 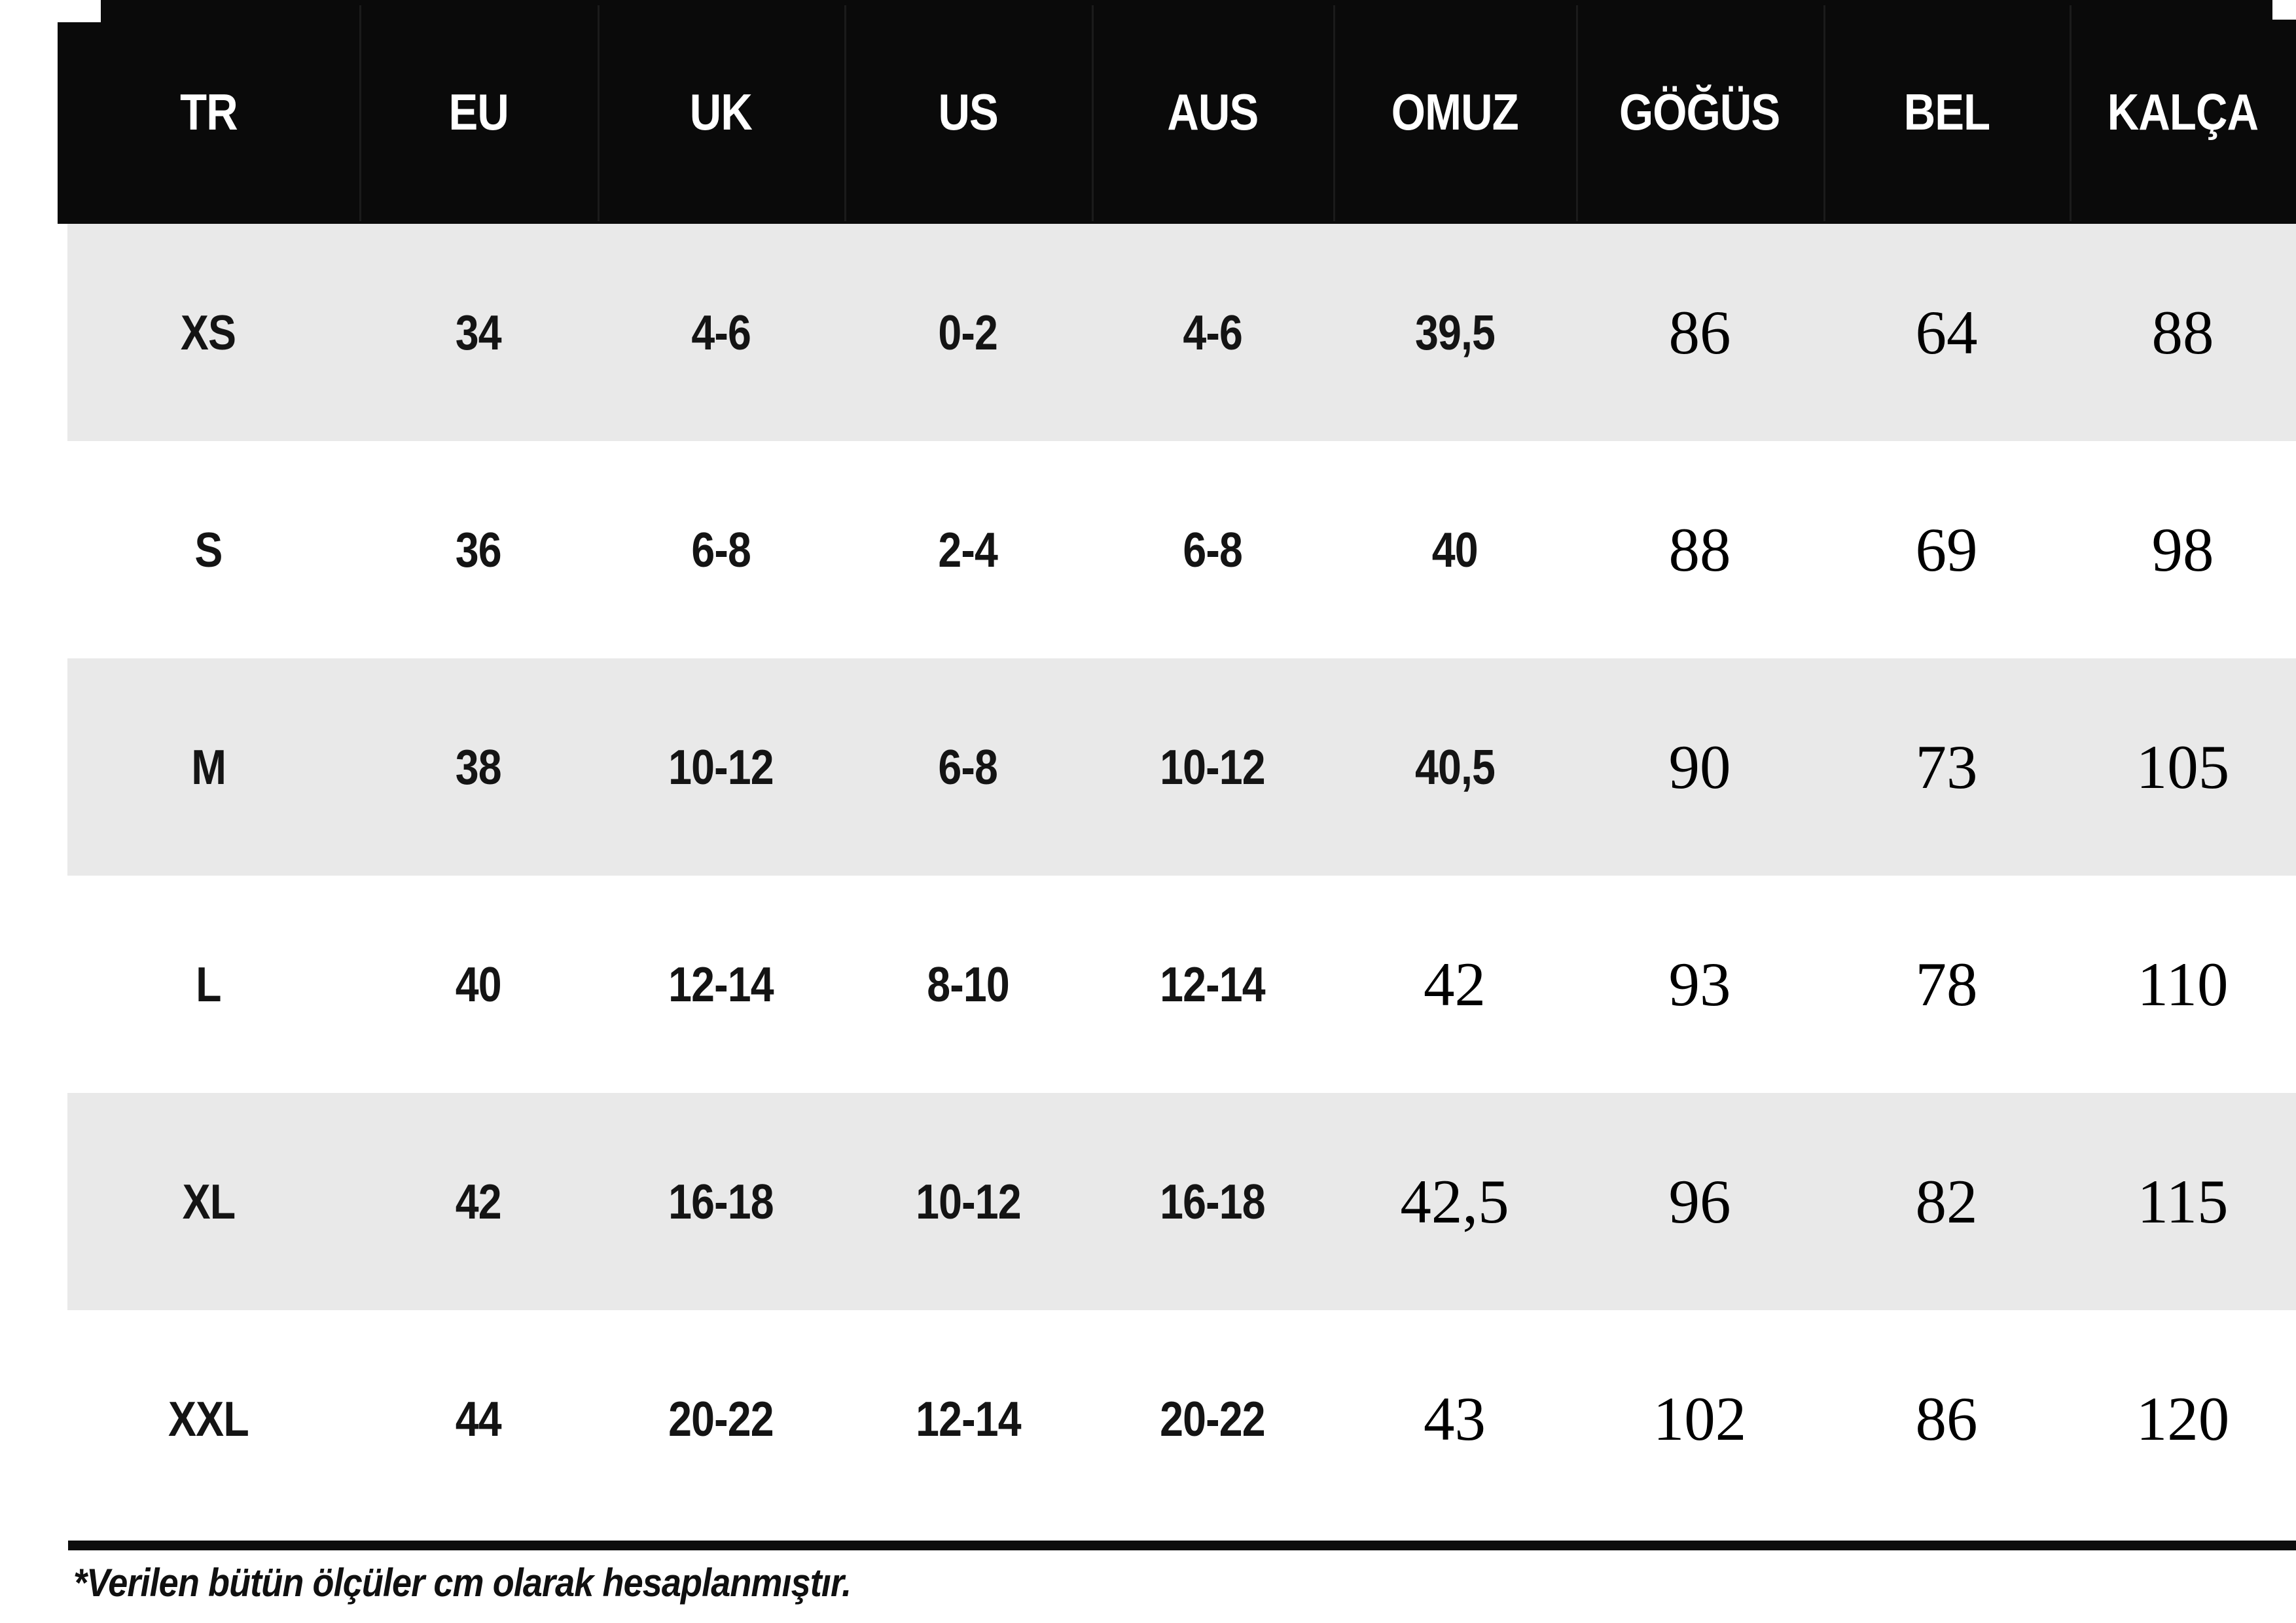 I want to click on header-divider, so click(x=1824, y=113).